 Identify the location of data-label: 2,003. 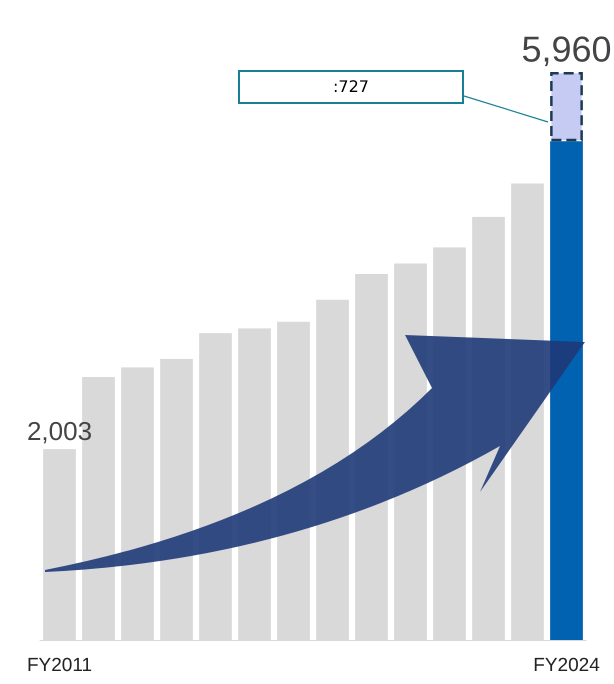
(59, 431).